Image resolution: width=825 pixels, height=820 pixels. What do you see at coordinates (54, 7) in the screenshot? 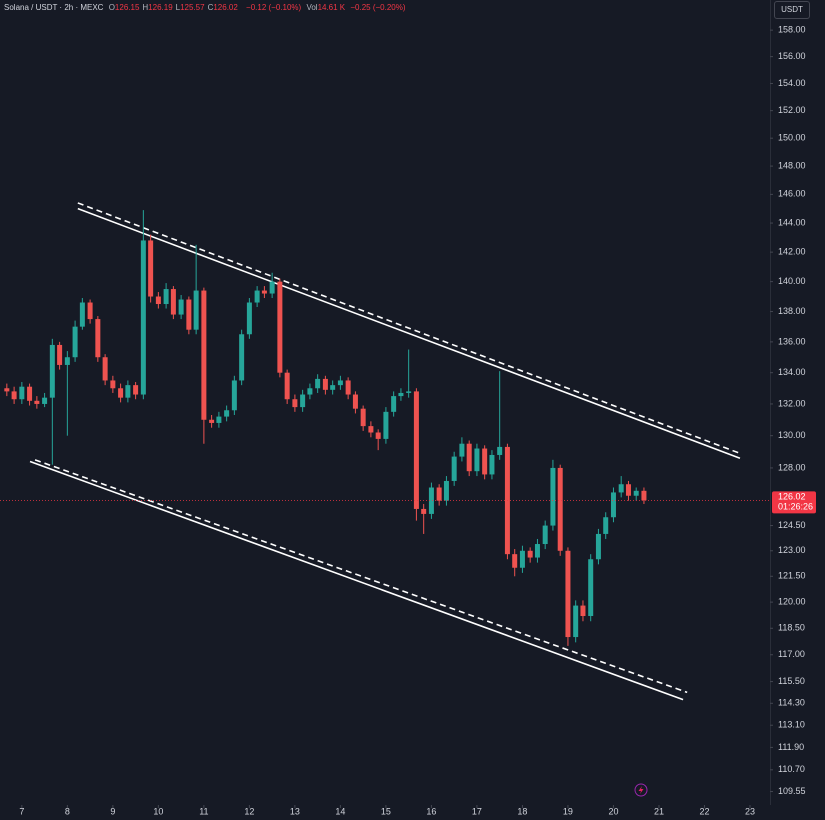
I see `symbol: Solana / USDT · 2h · MEXC` at bounding box center [54, 7].